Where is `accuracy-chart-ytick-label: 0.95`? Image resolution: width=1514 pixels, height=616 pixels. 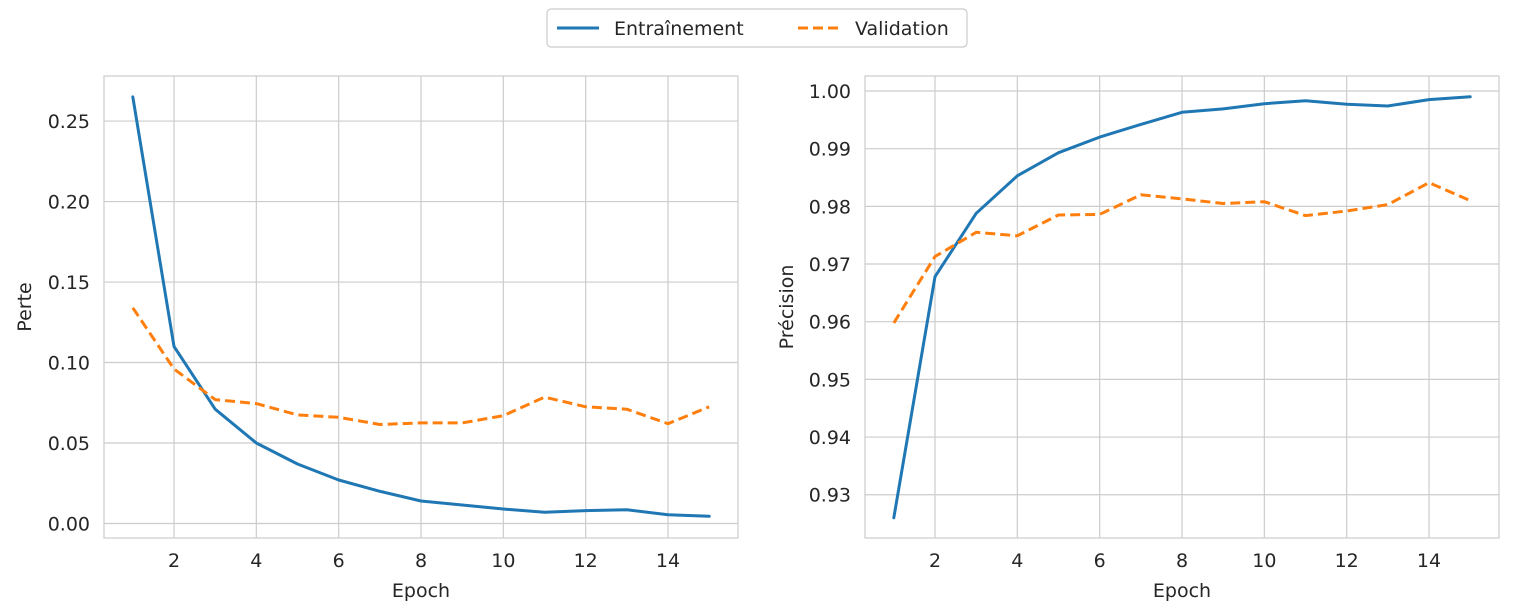 accuracy-chart-ytick-label: 0.95 is located at coordinates (830, 380).